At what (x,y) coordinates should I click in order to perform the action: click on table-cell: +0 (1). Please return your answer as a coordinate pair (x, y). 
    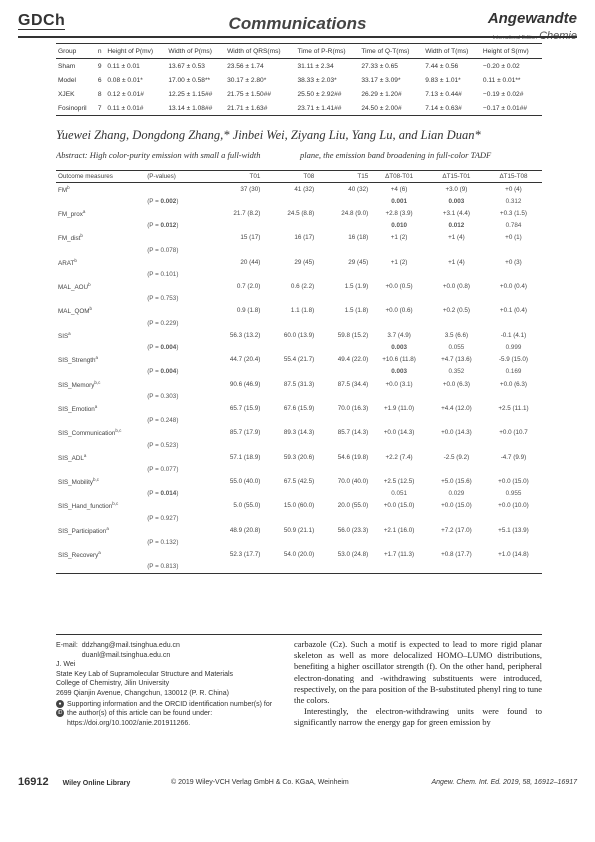
    Looking at the image, I should click on (513, 238).